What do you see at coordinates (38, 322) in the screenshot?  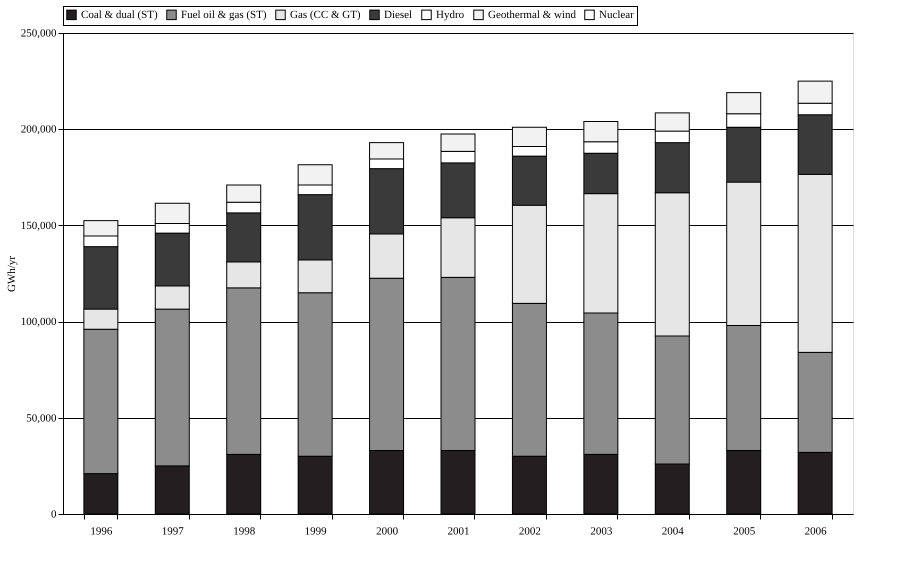 I see `y-tick-label: 100,000` at bounding box center [38, 322].